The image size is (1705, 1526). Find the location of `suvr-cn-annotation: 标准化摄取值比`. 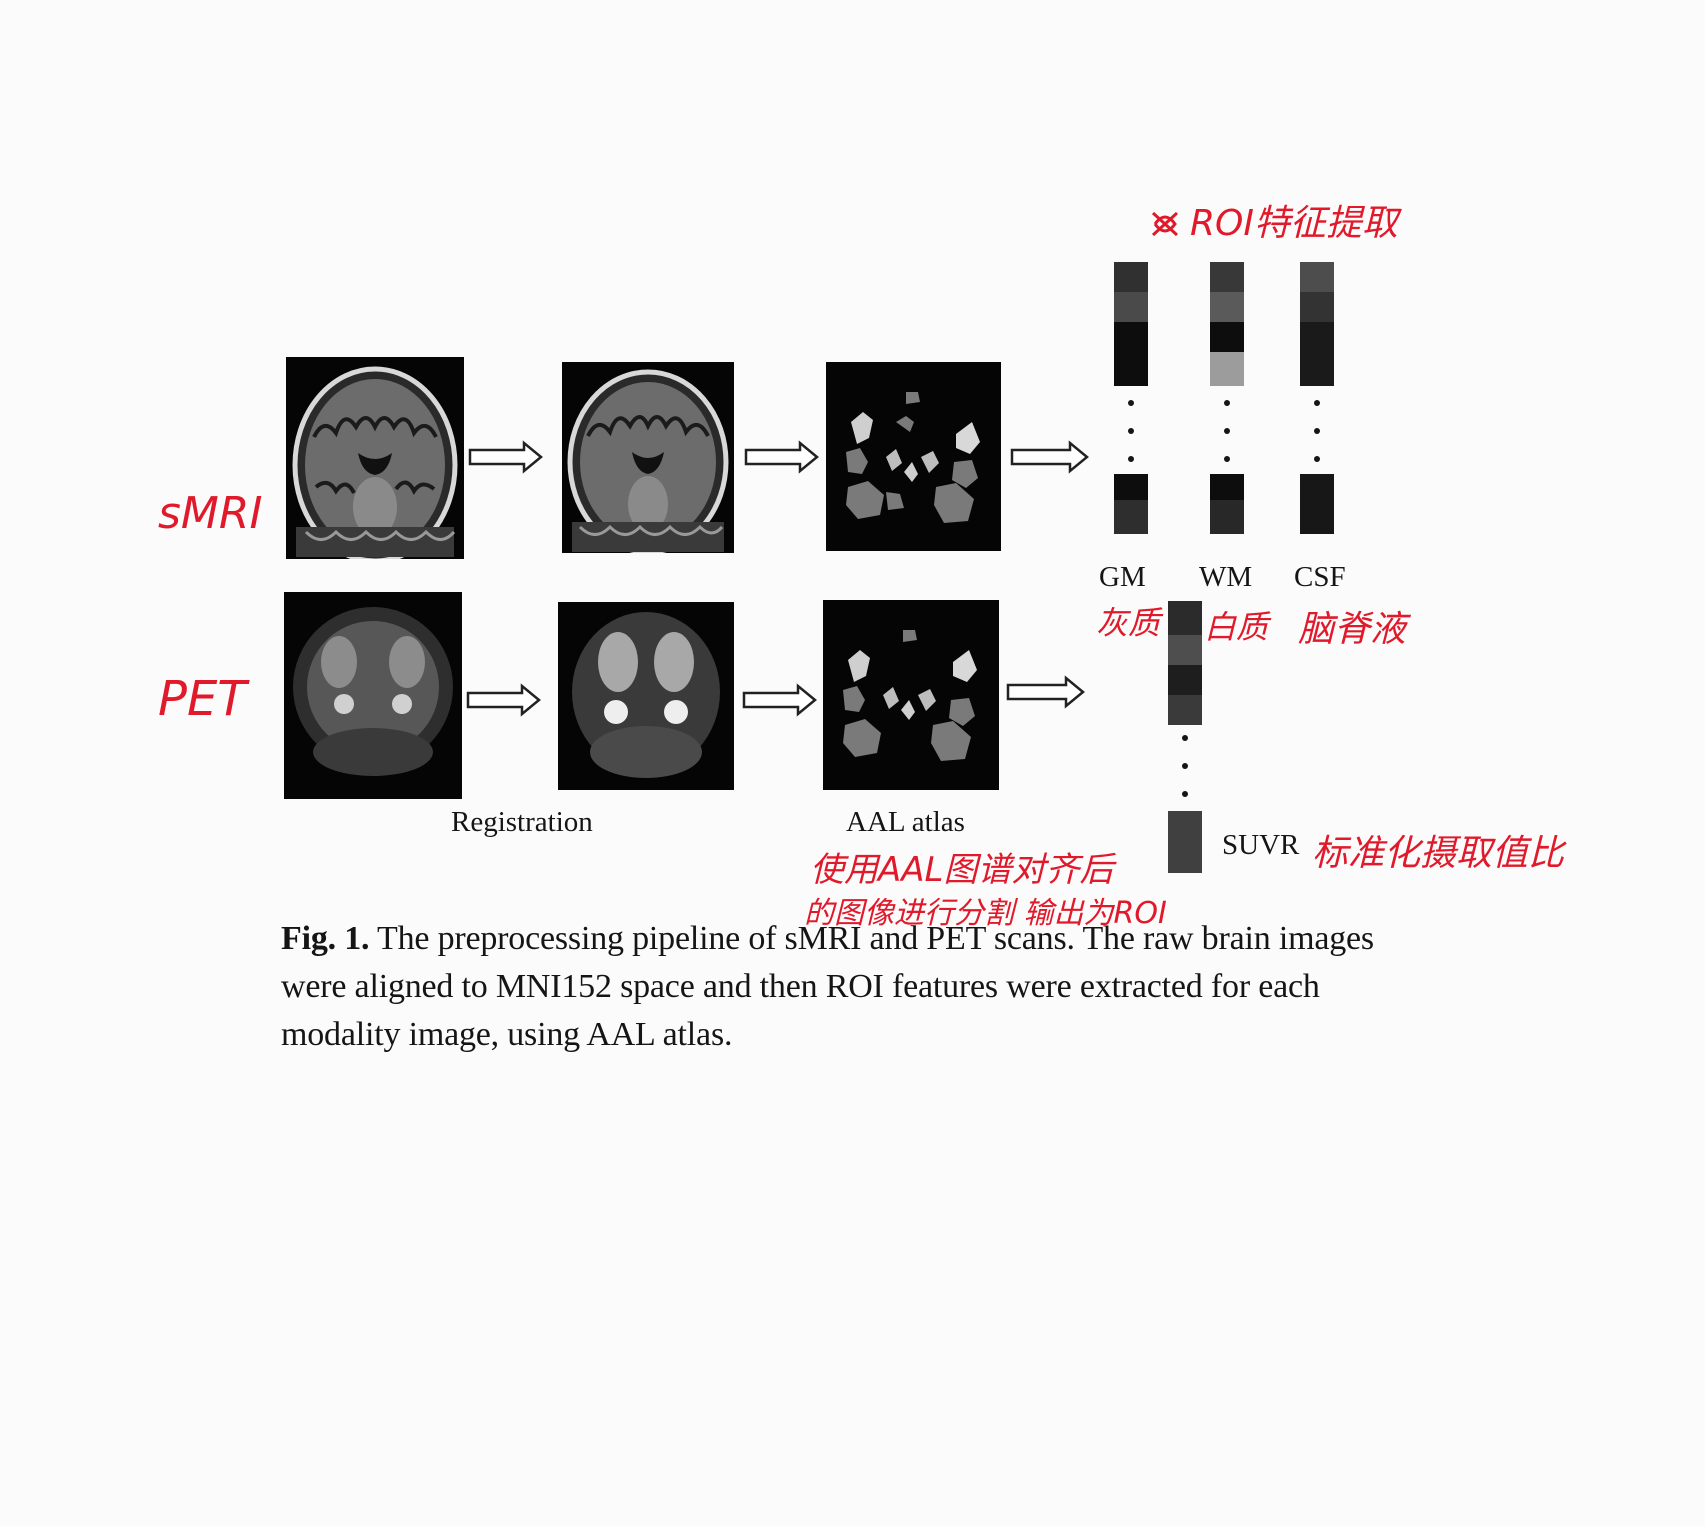

suvr-cn-annotation: 标准化摄取值比 is located at coordinates (1438, 853).